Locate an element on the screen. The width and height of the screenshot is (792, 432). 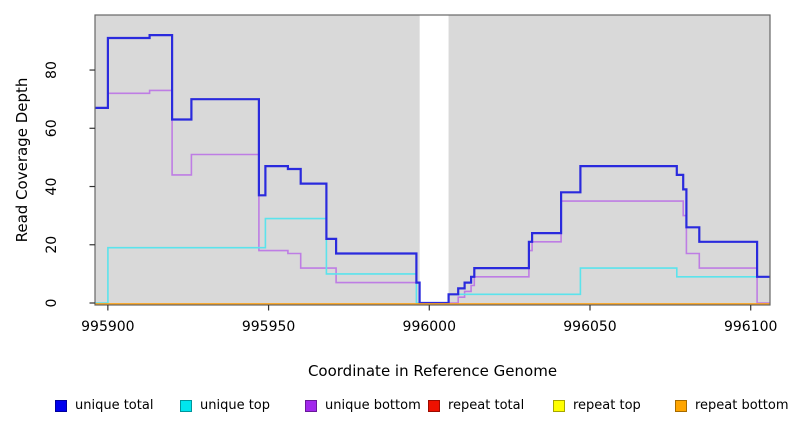
legend-label: repeat top is located at coordinates (607, 405).